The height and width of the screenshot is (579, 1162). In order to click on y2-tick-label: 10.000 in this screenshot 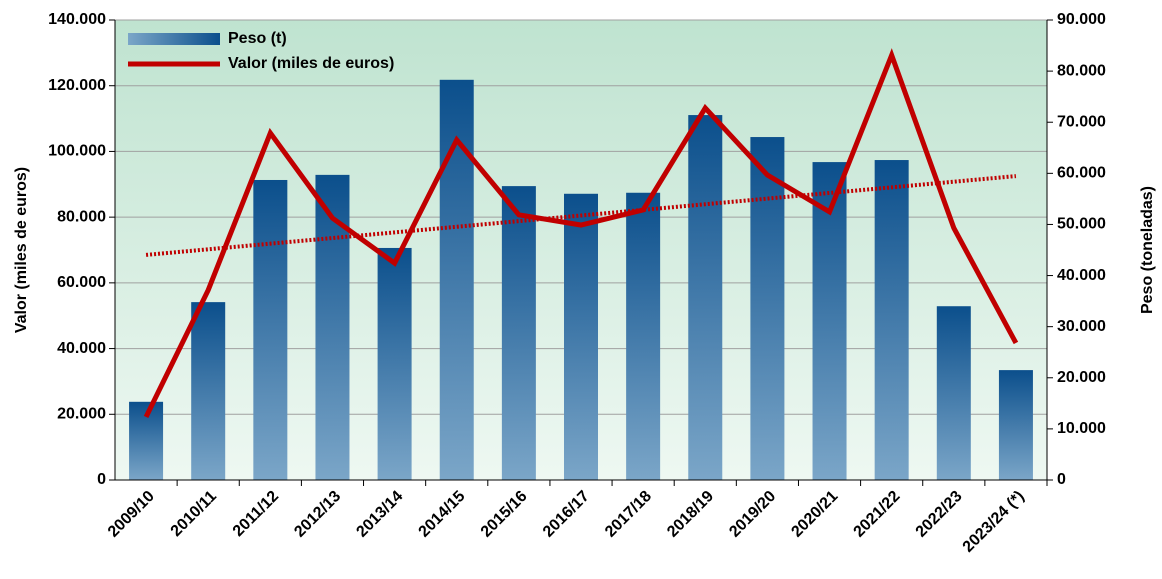, I will do `click(1081, 428)`.